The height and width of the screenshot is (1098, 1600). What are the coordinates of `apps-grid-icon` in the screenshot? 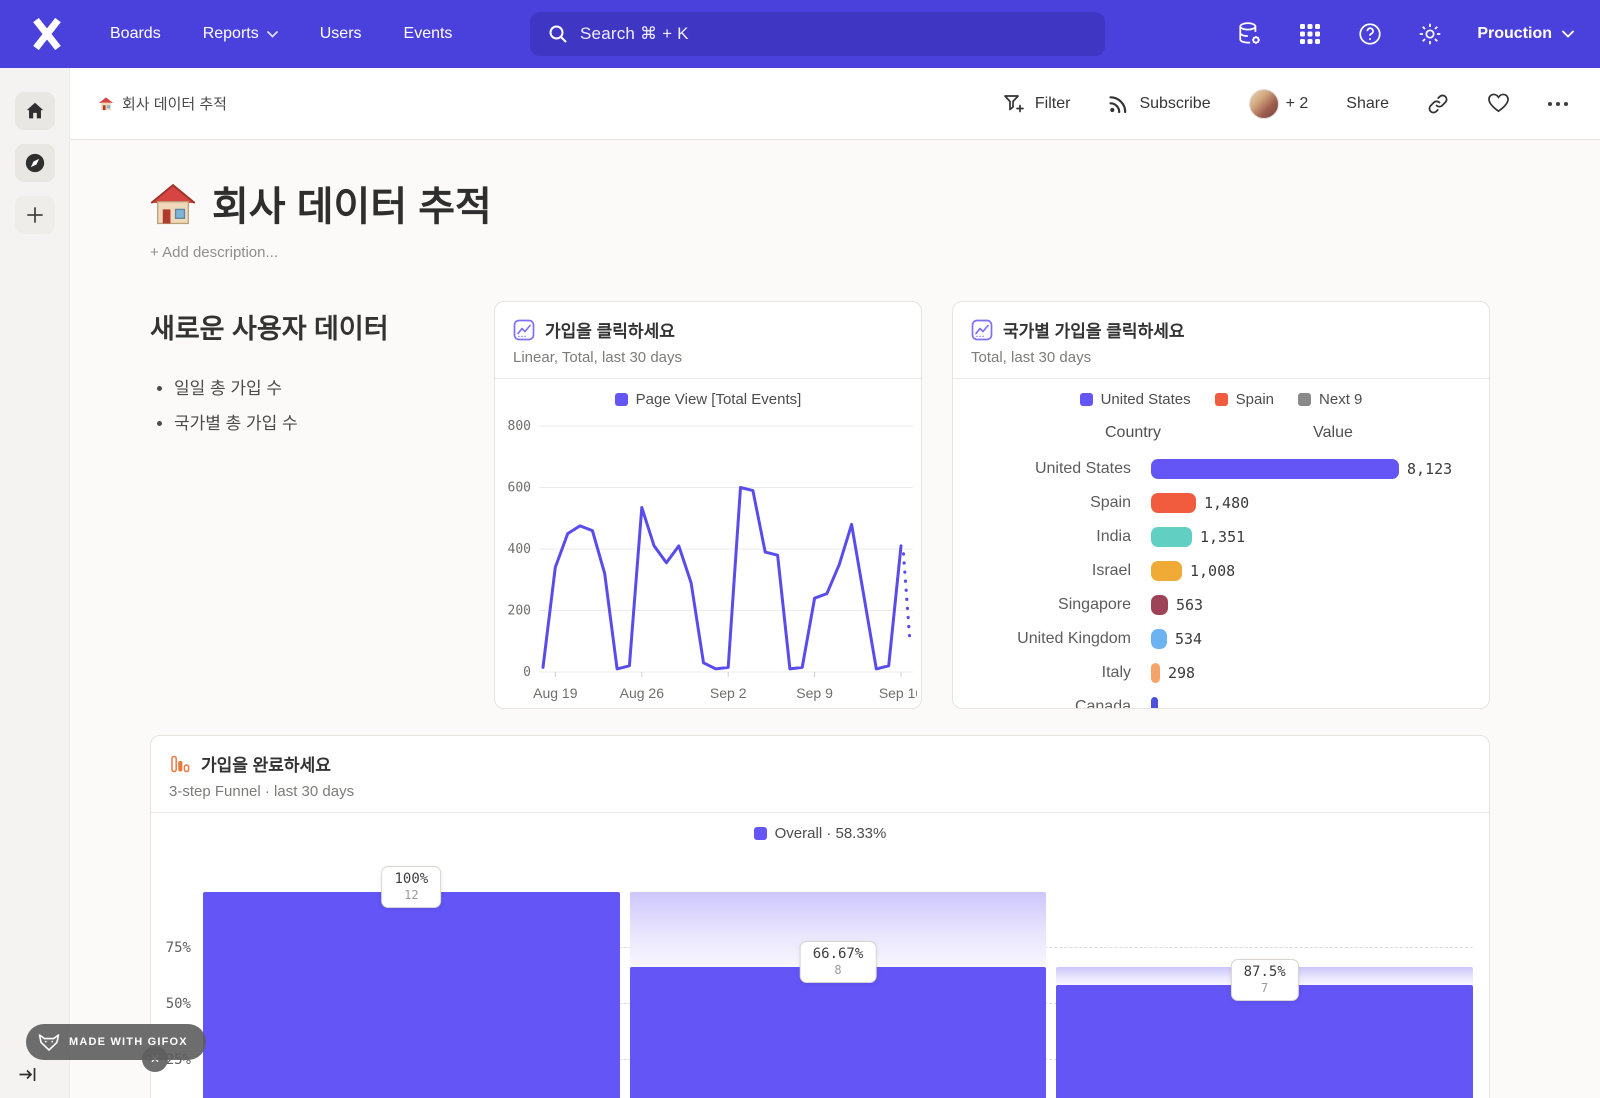 It's located at (1310, 34).